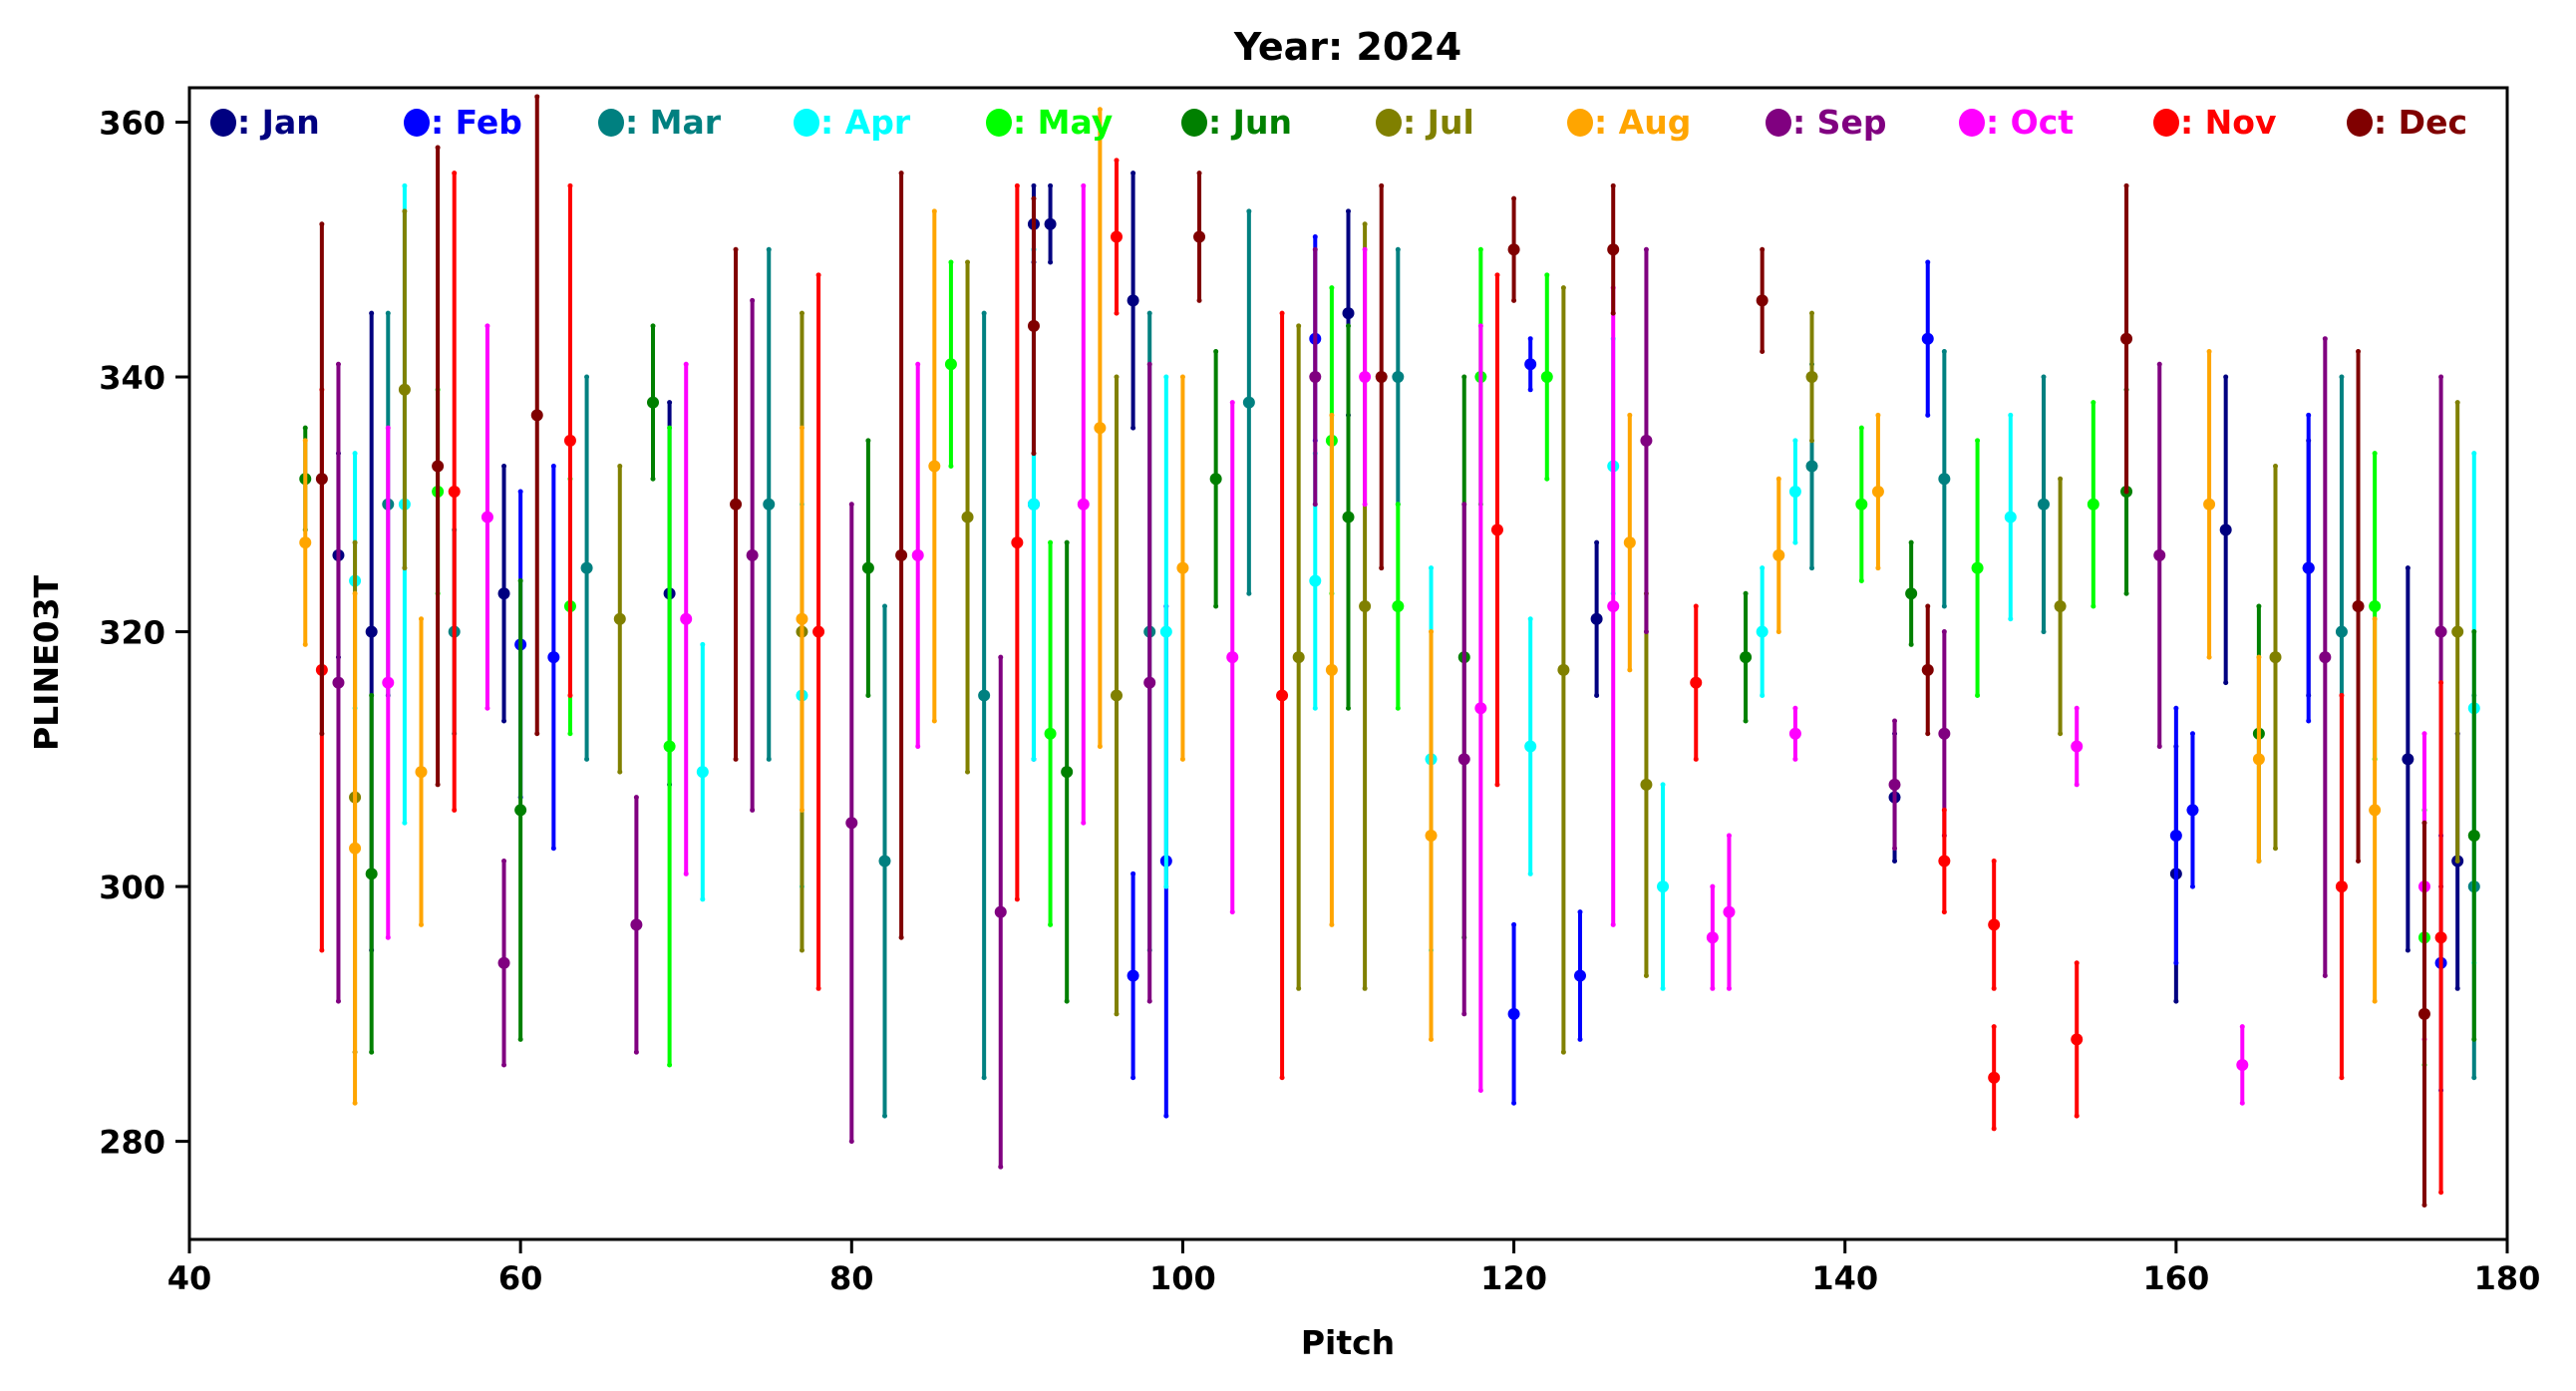 The height and width of the screenshot is (1391, 2576). What do you see at coordinates (1629, 123) in the screenshot?
I see `legend-item-aug: : Aug` at bounding box center [1629, 123].